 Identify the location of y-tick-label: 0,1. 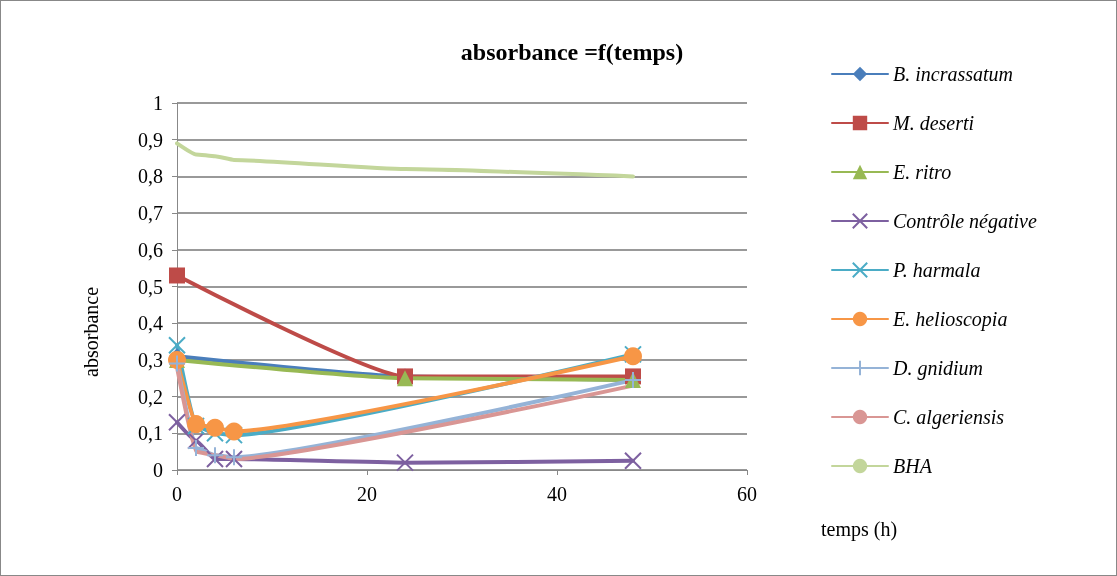
(150, 433).